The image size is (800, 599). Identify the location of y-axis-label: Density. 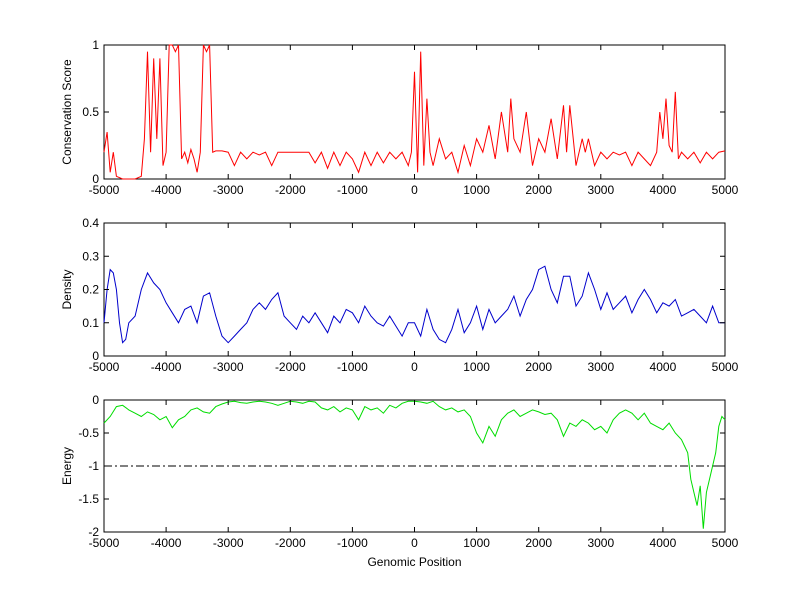
(67, 289).